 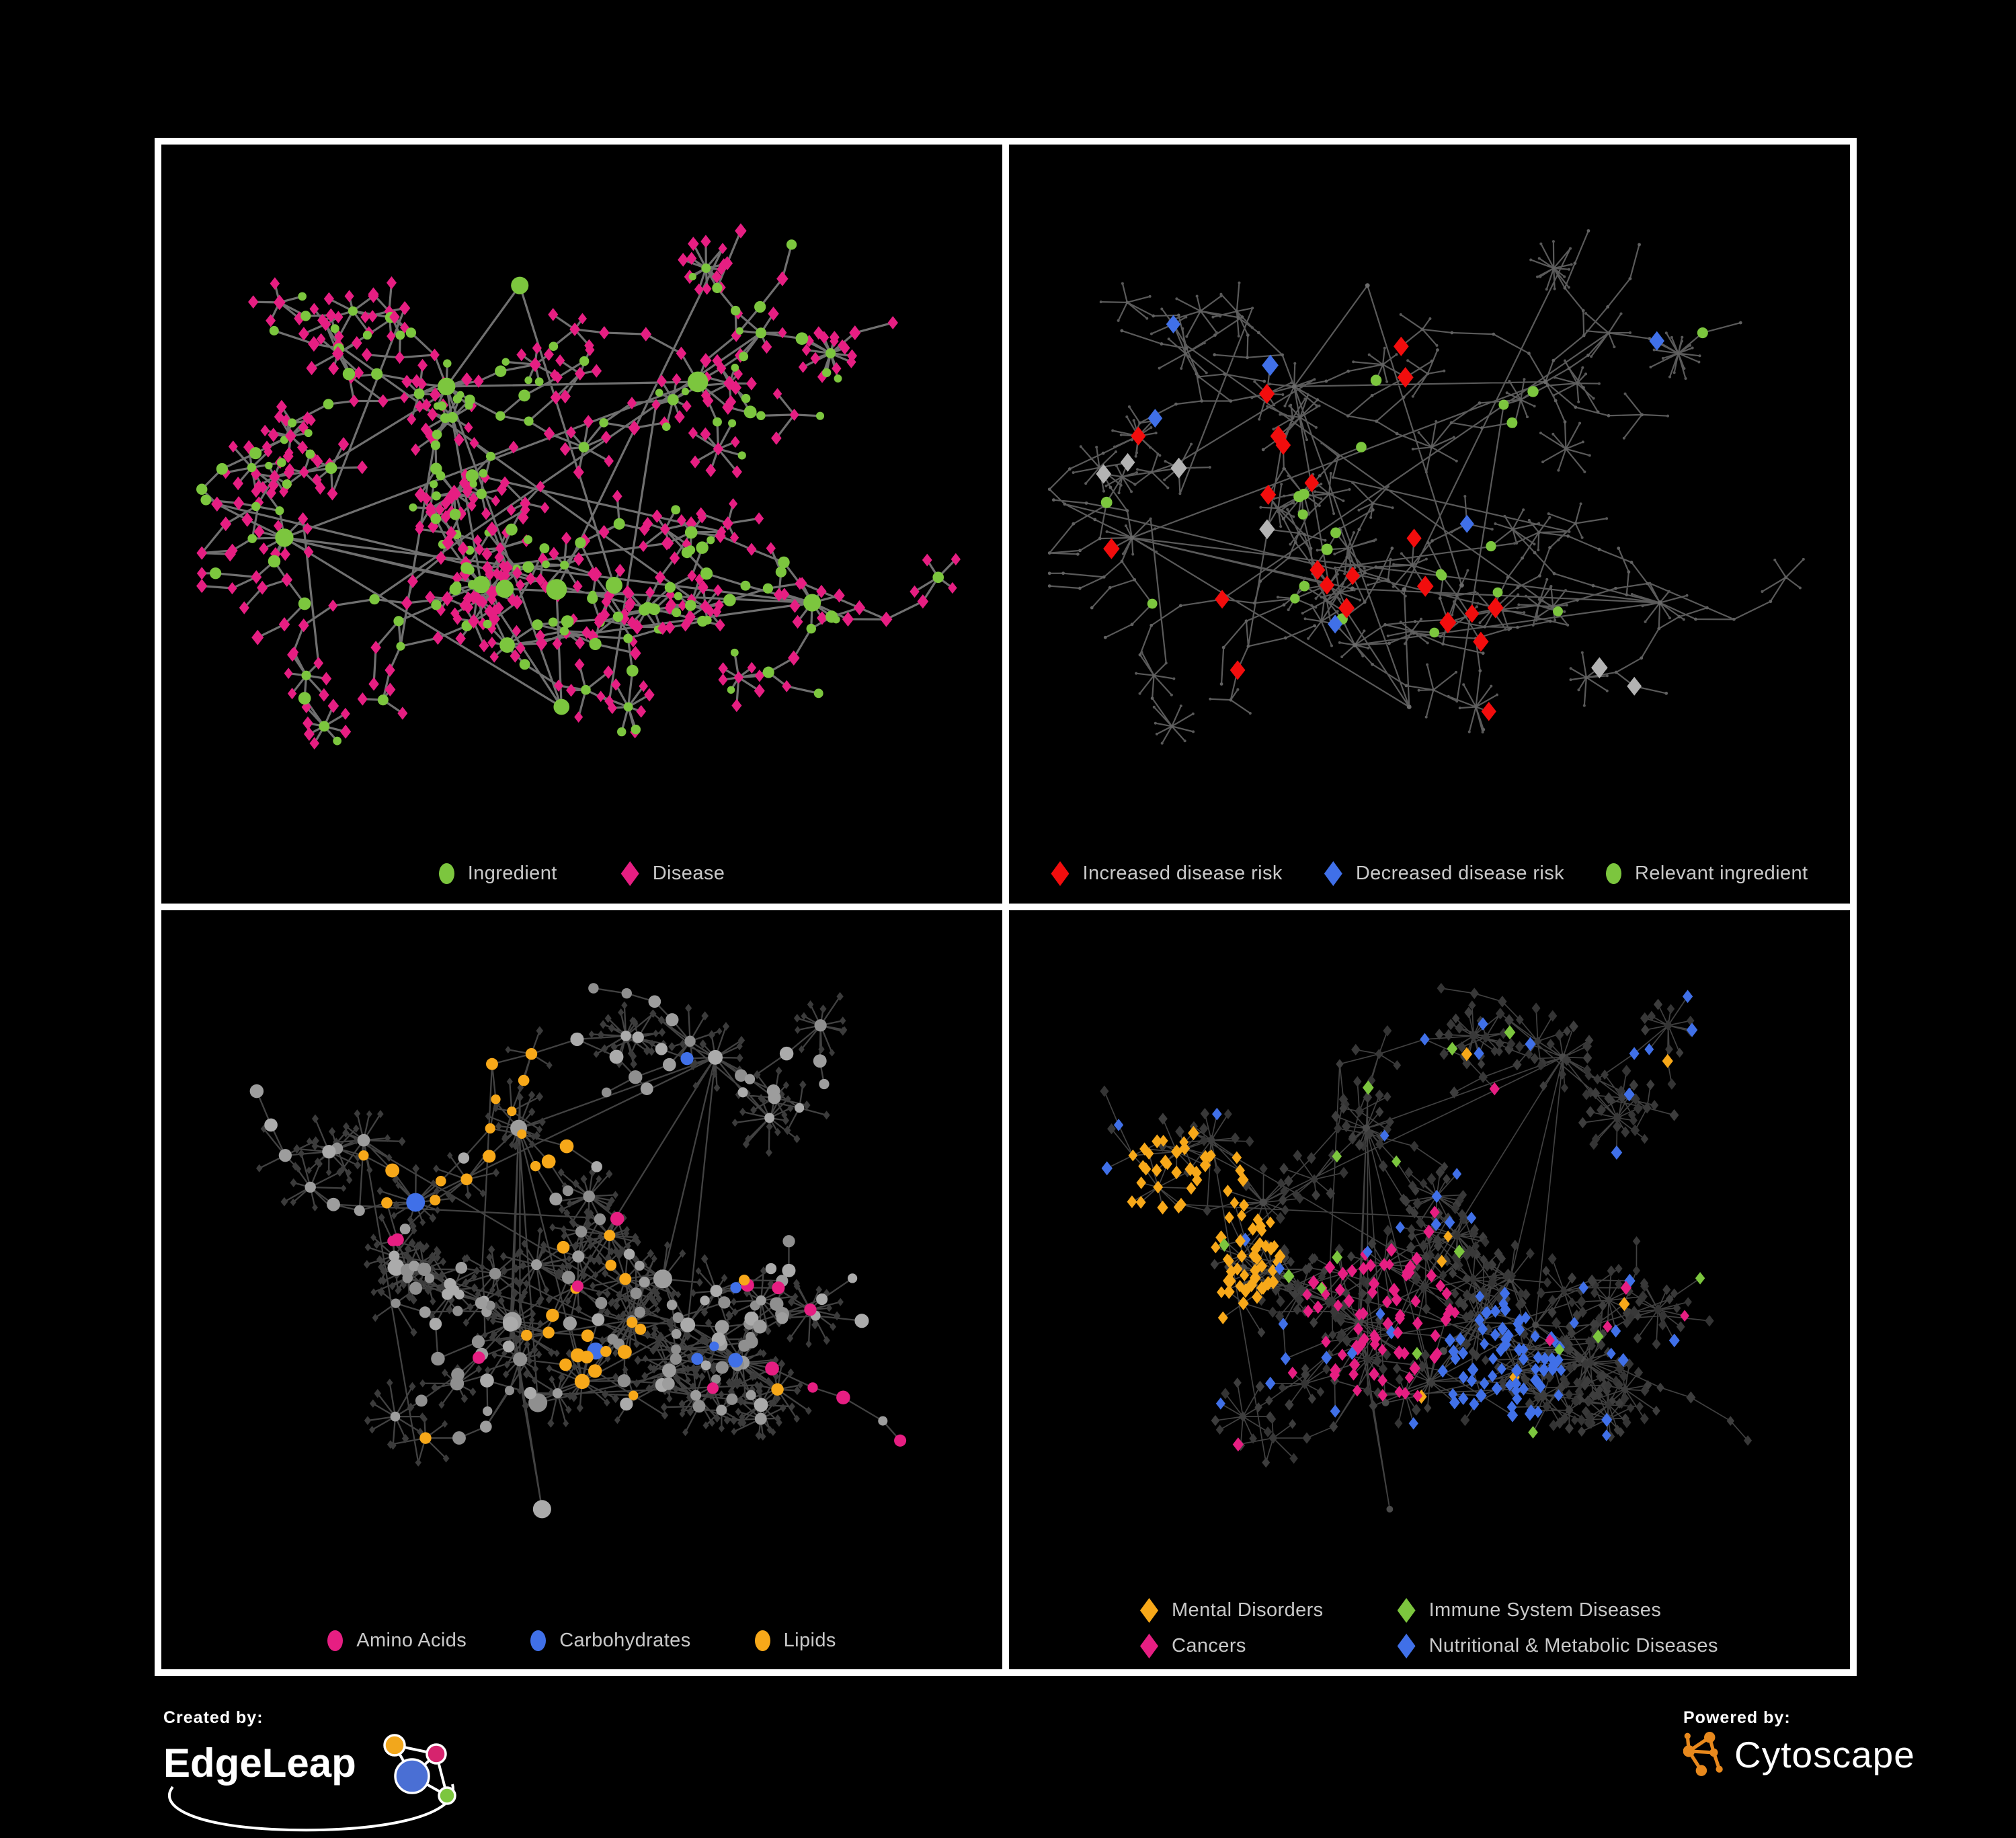 I want to click on cancers-marker-icon, so click(x=1149, y=1647).